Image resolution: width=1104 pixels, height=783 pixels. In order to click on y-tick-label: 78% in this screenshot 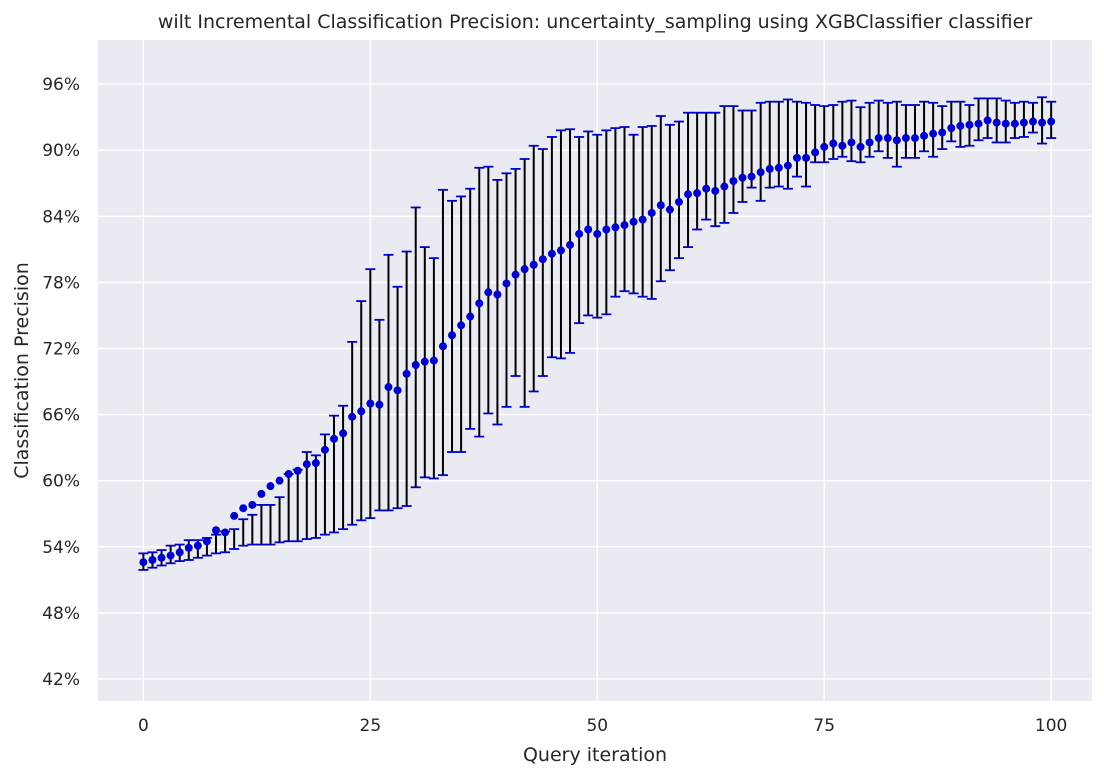, I will do `click(61, 283)`.